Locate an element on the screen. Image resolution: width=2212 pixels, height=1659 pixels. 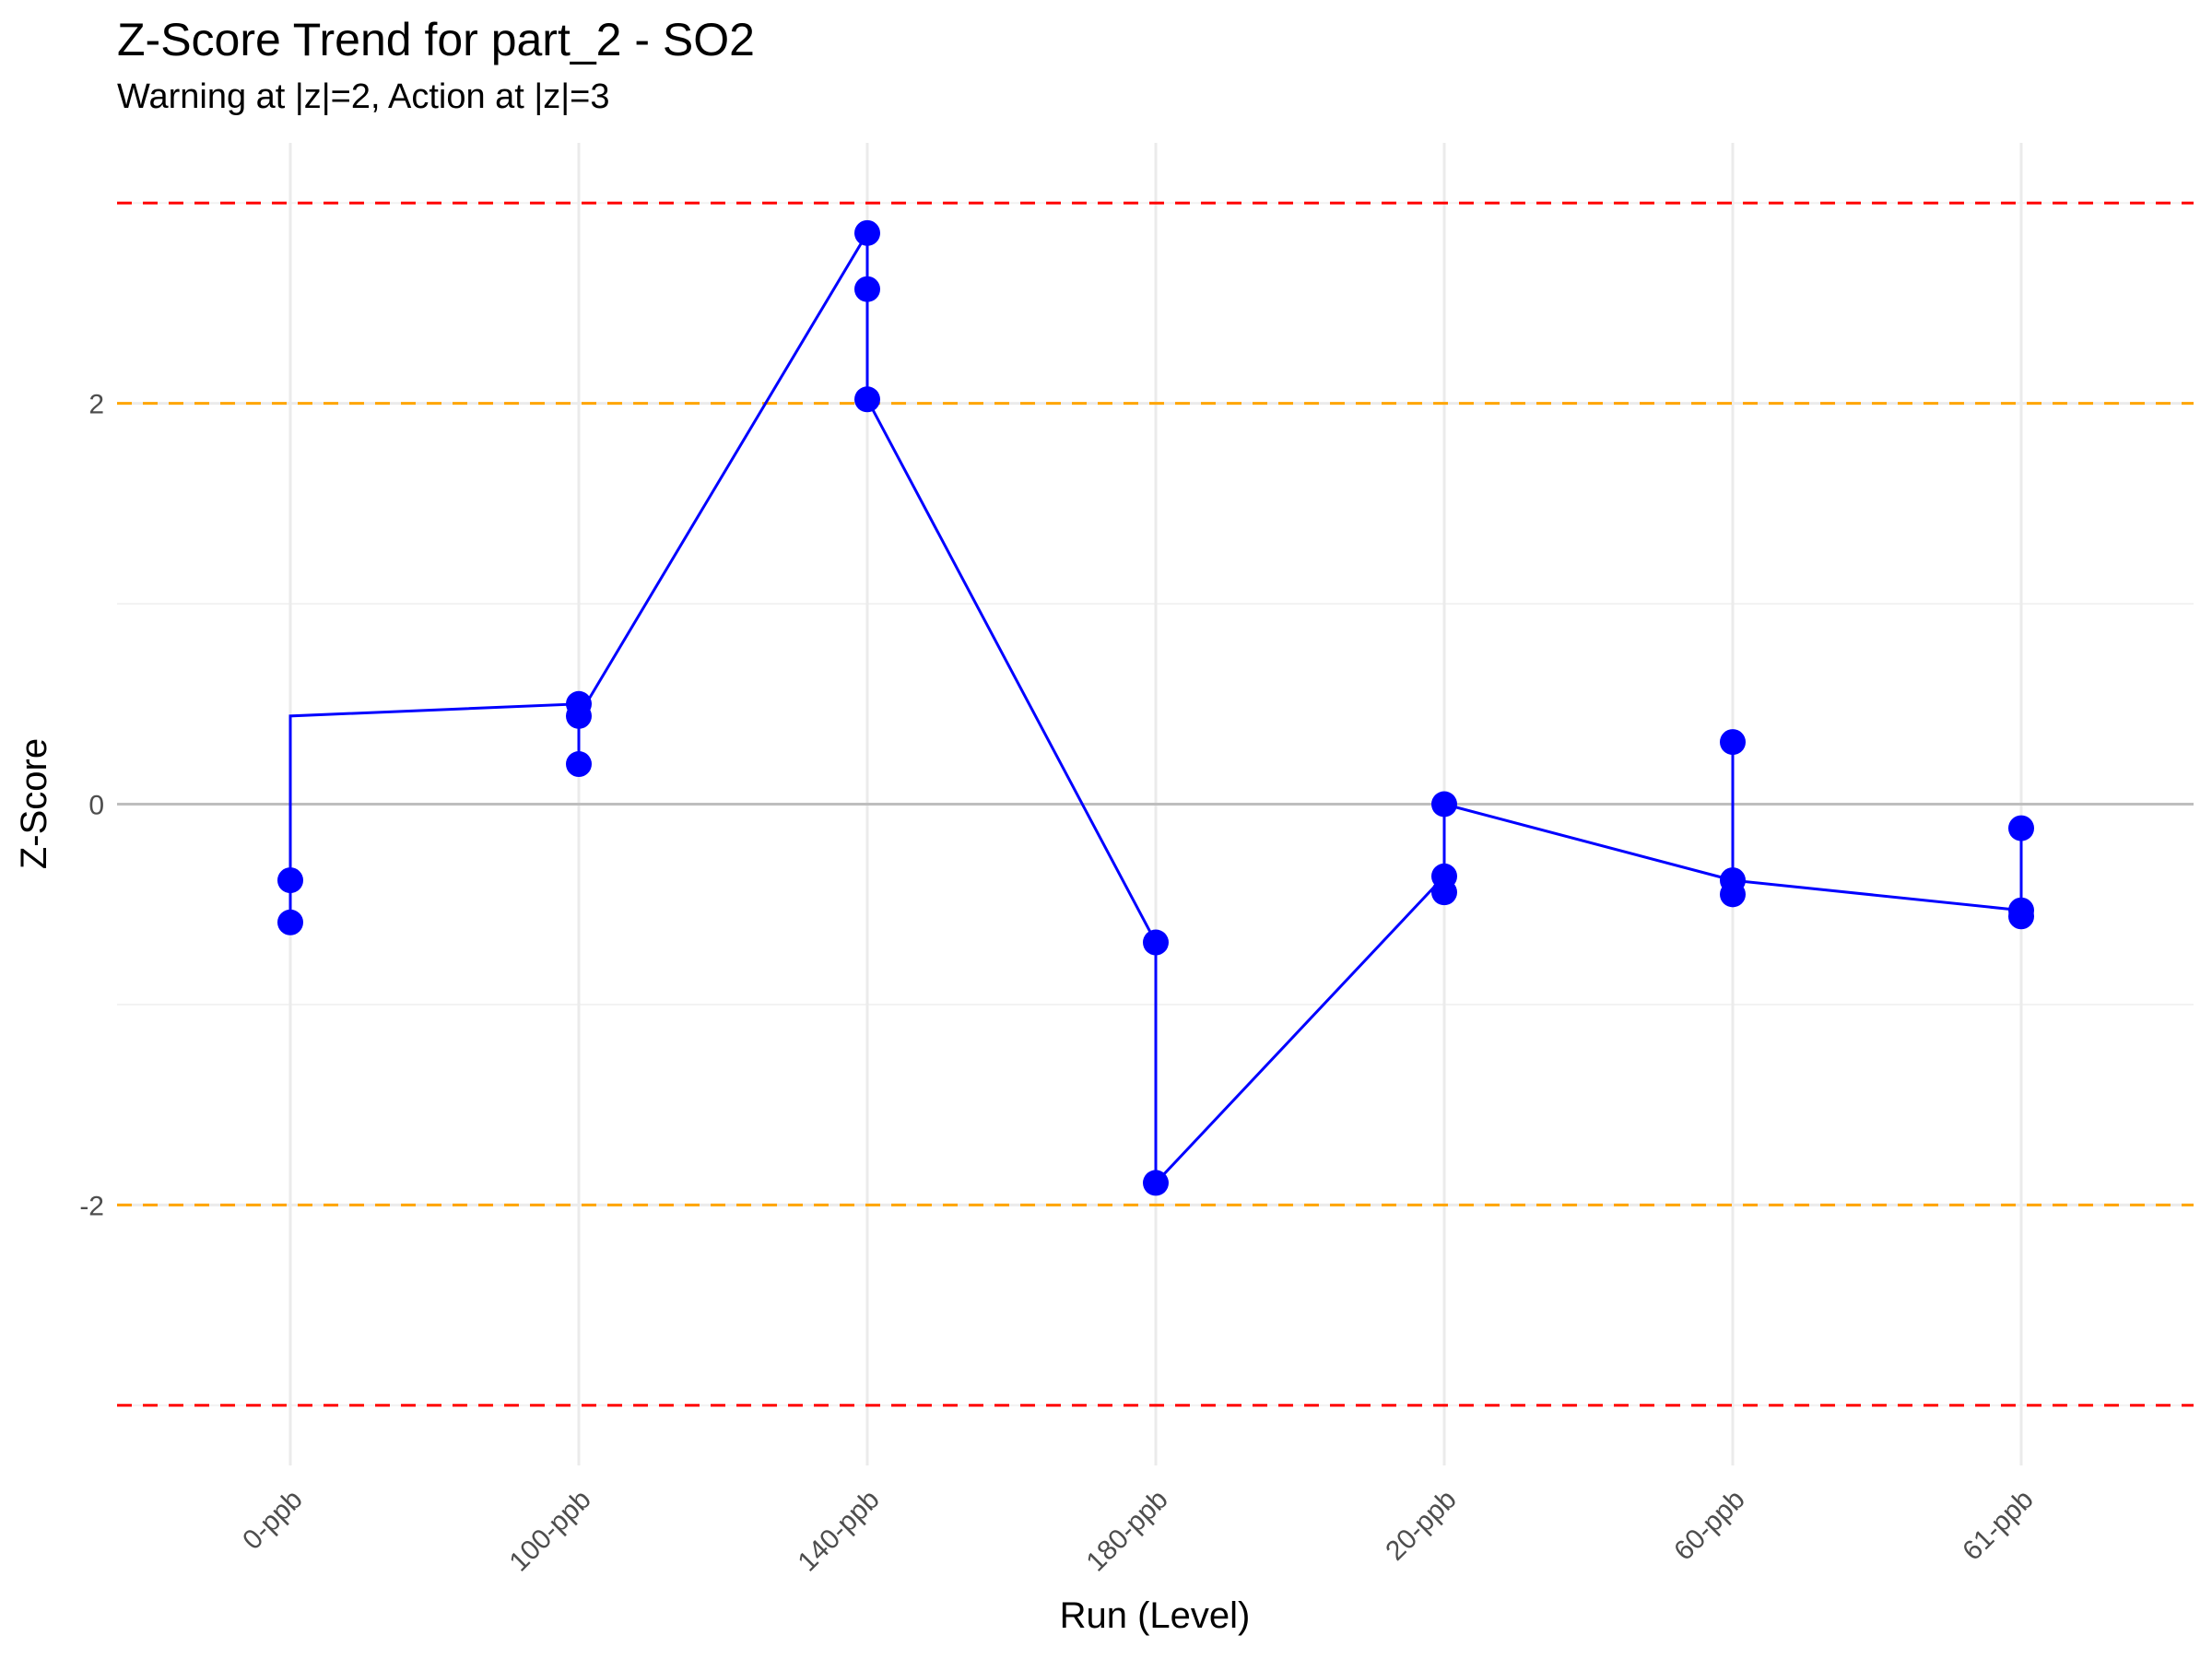
x-tick-label: 140-ppb is located at coordinates (838, 1530).